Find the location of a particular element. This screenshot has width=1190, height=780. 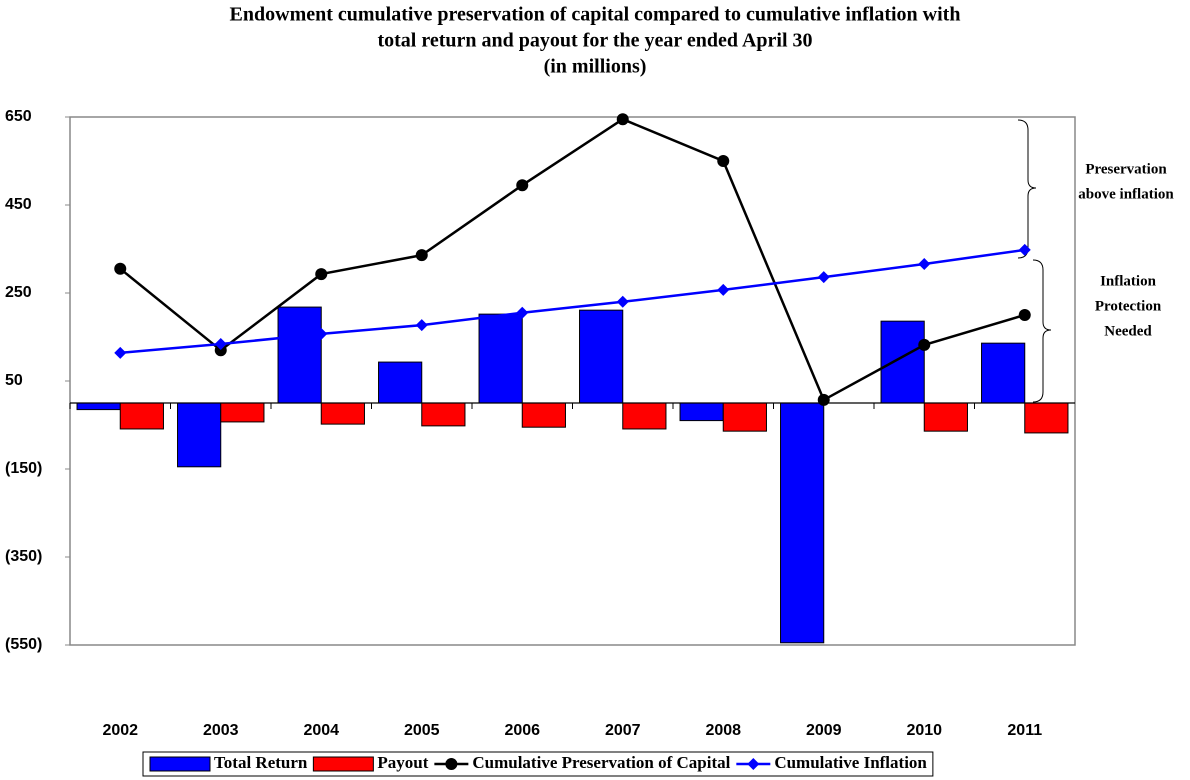

brace is located at coordinates (1042, 331).